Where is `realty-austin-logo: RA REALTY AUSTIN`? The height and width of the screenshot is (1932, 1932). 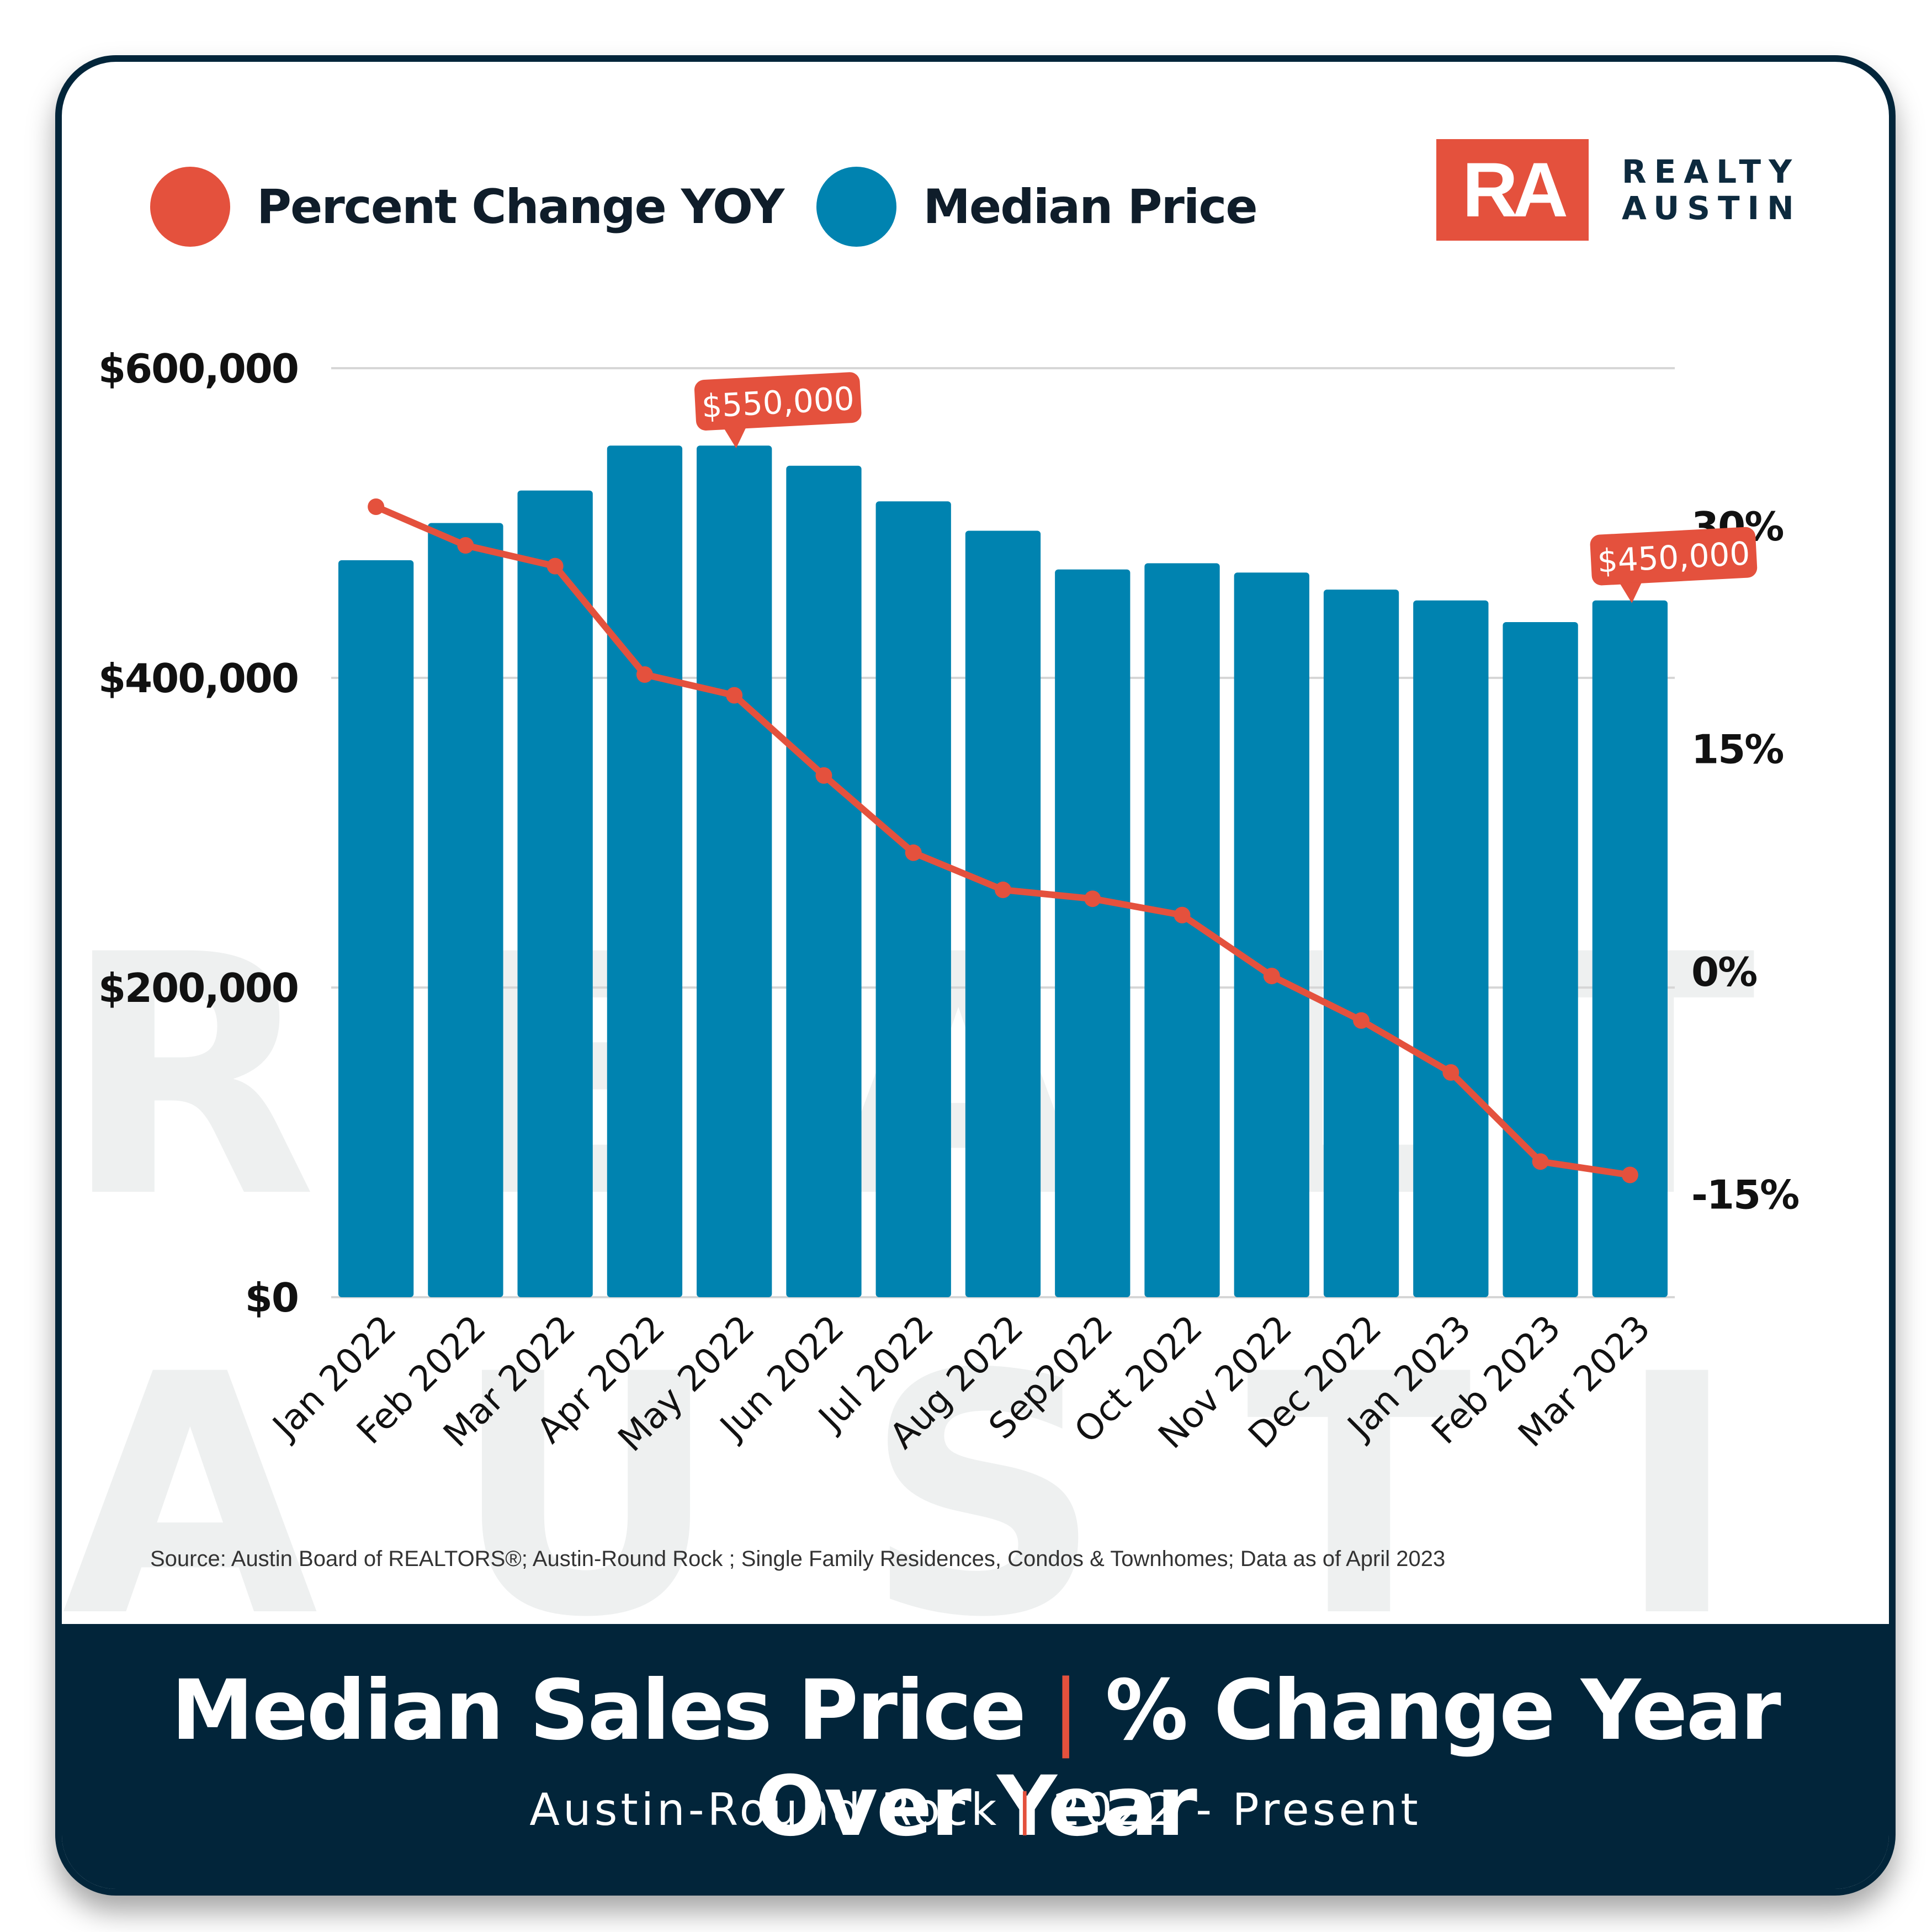
realty-austin-logo: RA REALTY AUSTIN is located at coordinates (1619, 190).